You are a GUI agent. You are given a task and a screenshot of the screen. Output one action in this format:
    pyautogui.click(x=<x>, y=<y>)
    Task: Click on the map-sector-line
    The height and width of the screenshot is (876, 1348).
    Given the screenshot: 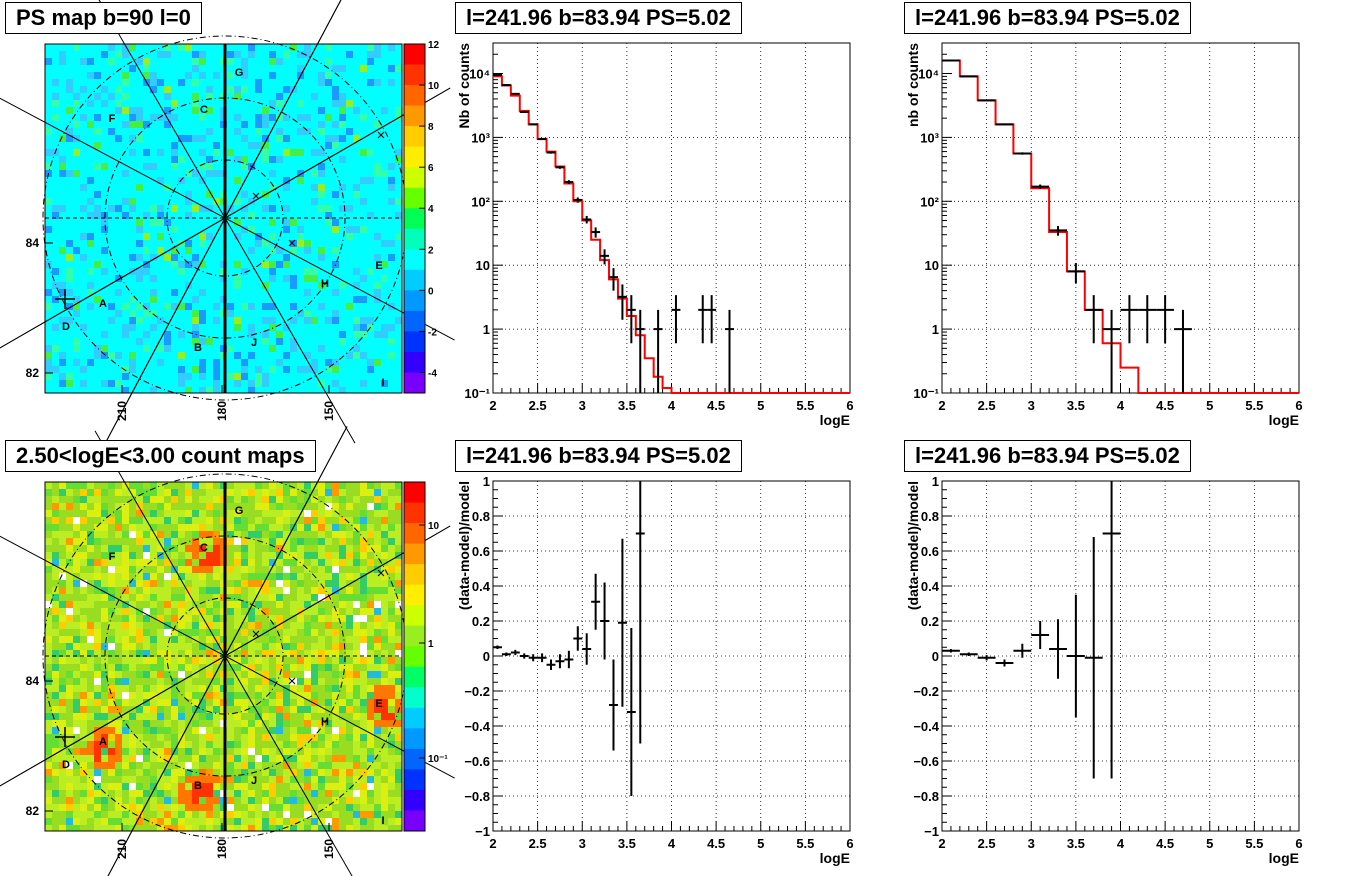 What is the action you would take?
    pyautogui.click(x=225, y=218)
    